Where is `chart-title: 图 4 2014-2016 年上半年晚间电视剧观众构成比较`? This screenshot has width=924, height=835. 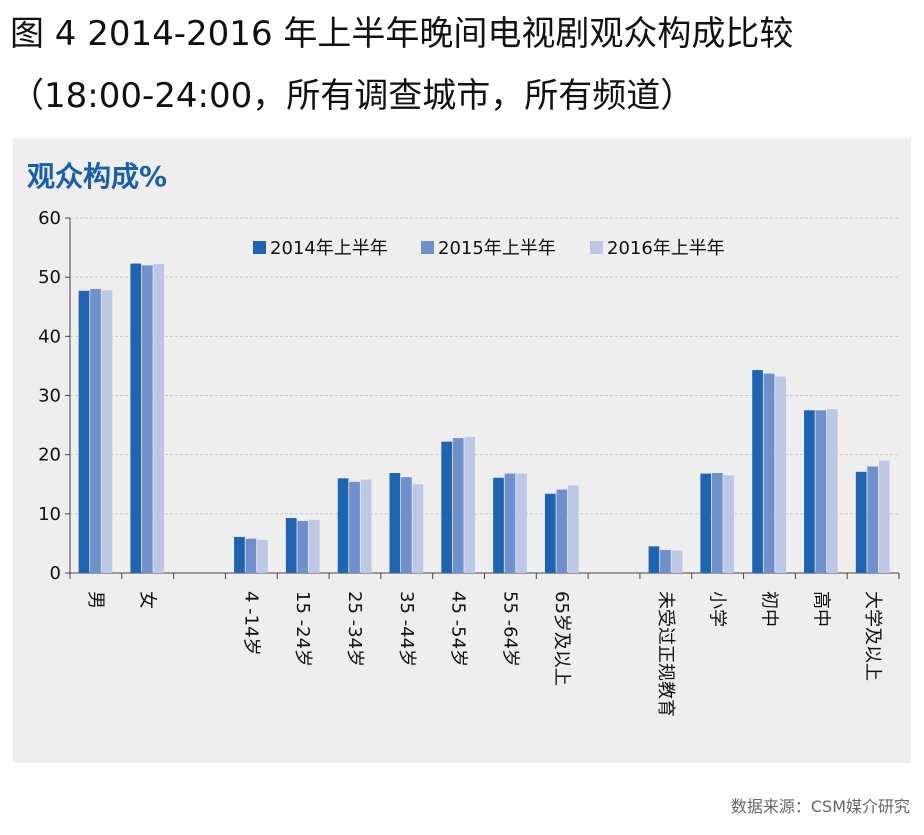 chart-title: 图 4 2014-2016 年上半年晚间电视剧观众构成比较 is located at coordinates (402, 34).